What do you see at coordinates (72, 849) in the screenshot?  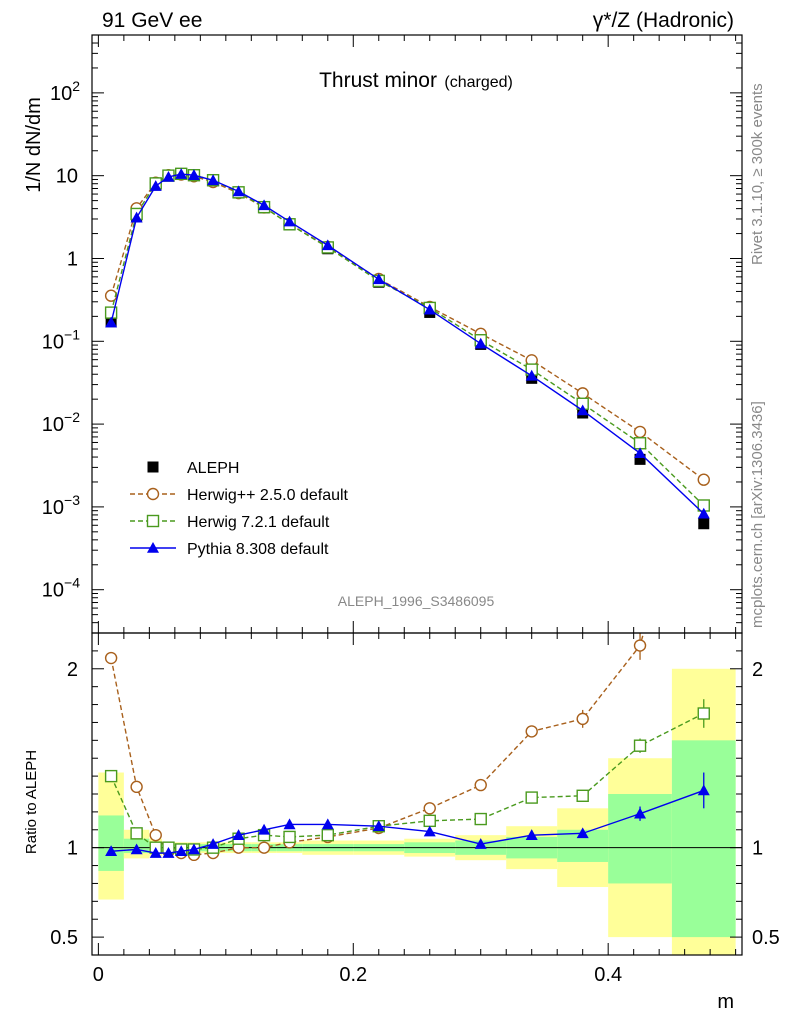 I see `ratio-tick-label-left: 1` at bounding box center [72, 849].